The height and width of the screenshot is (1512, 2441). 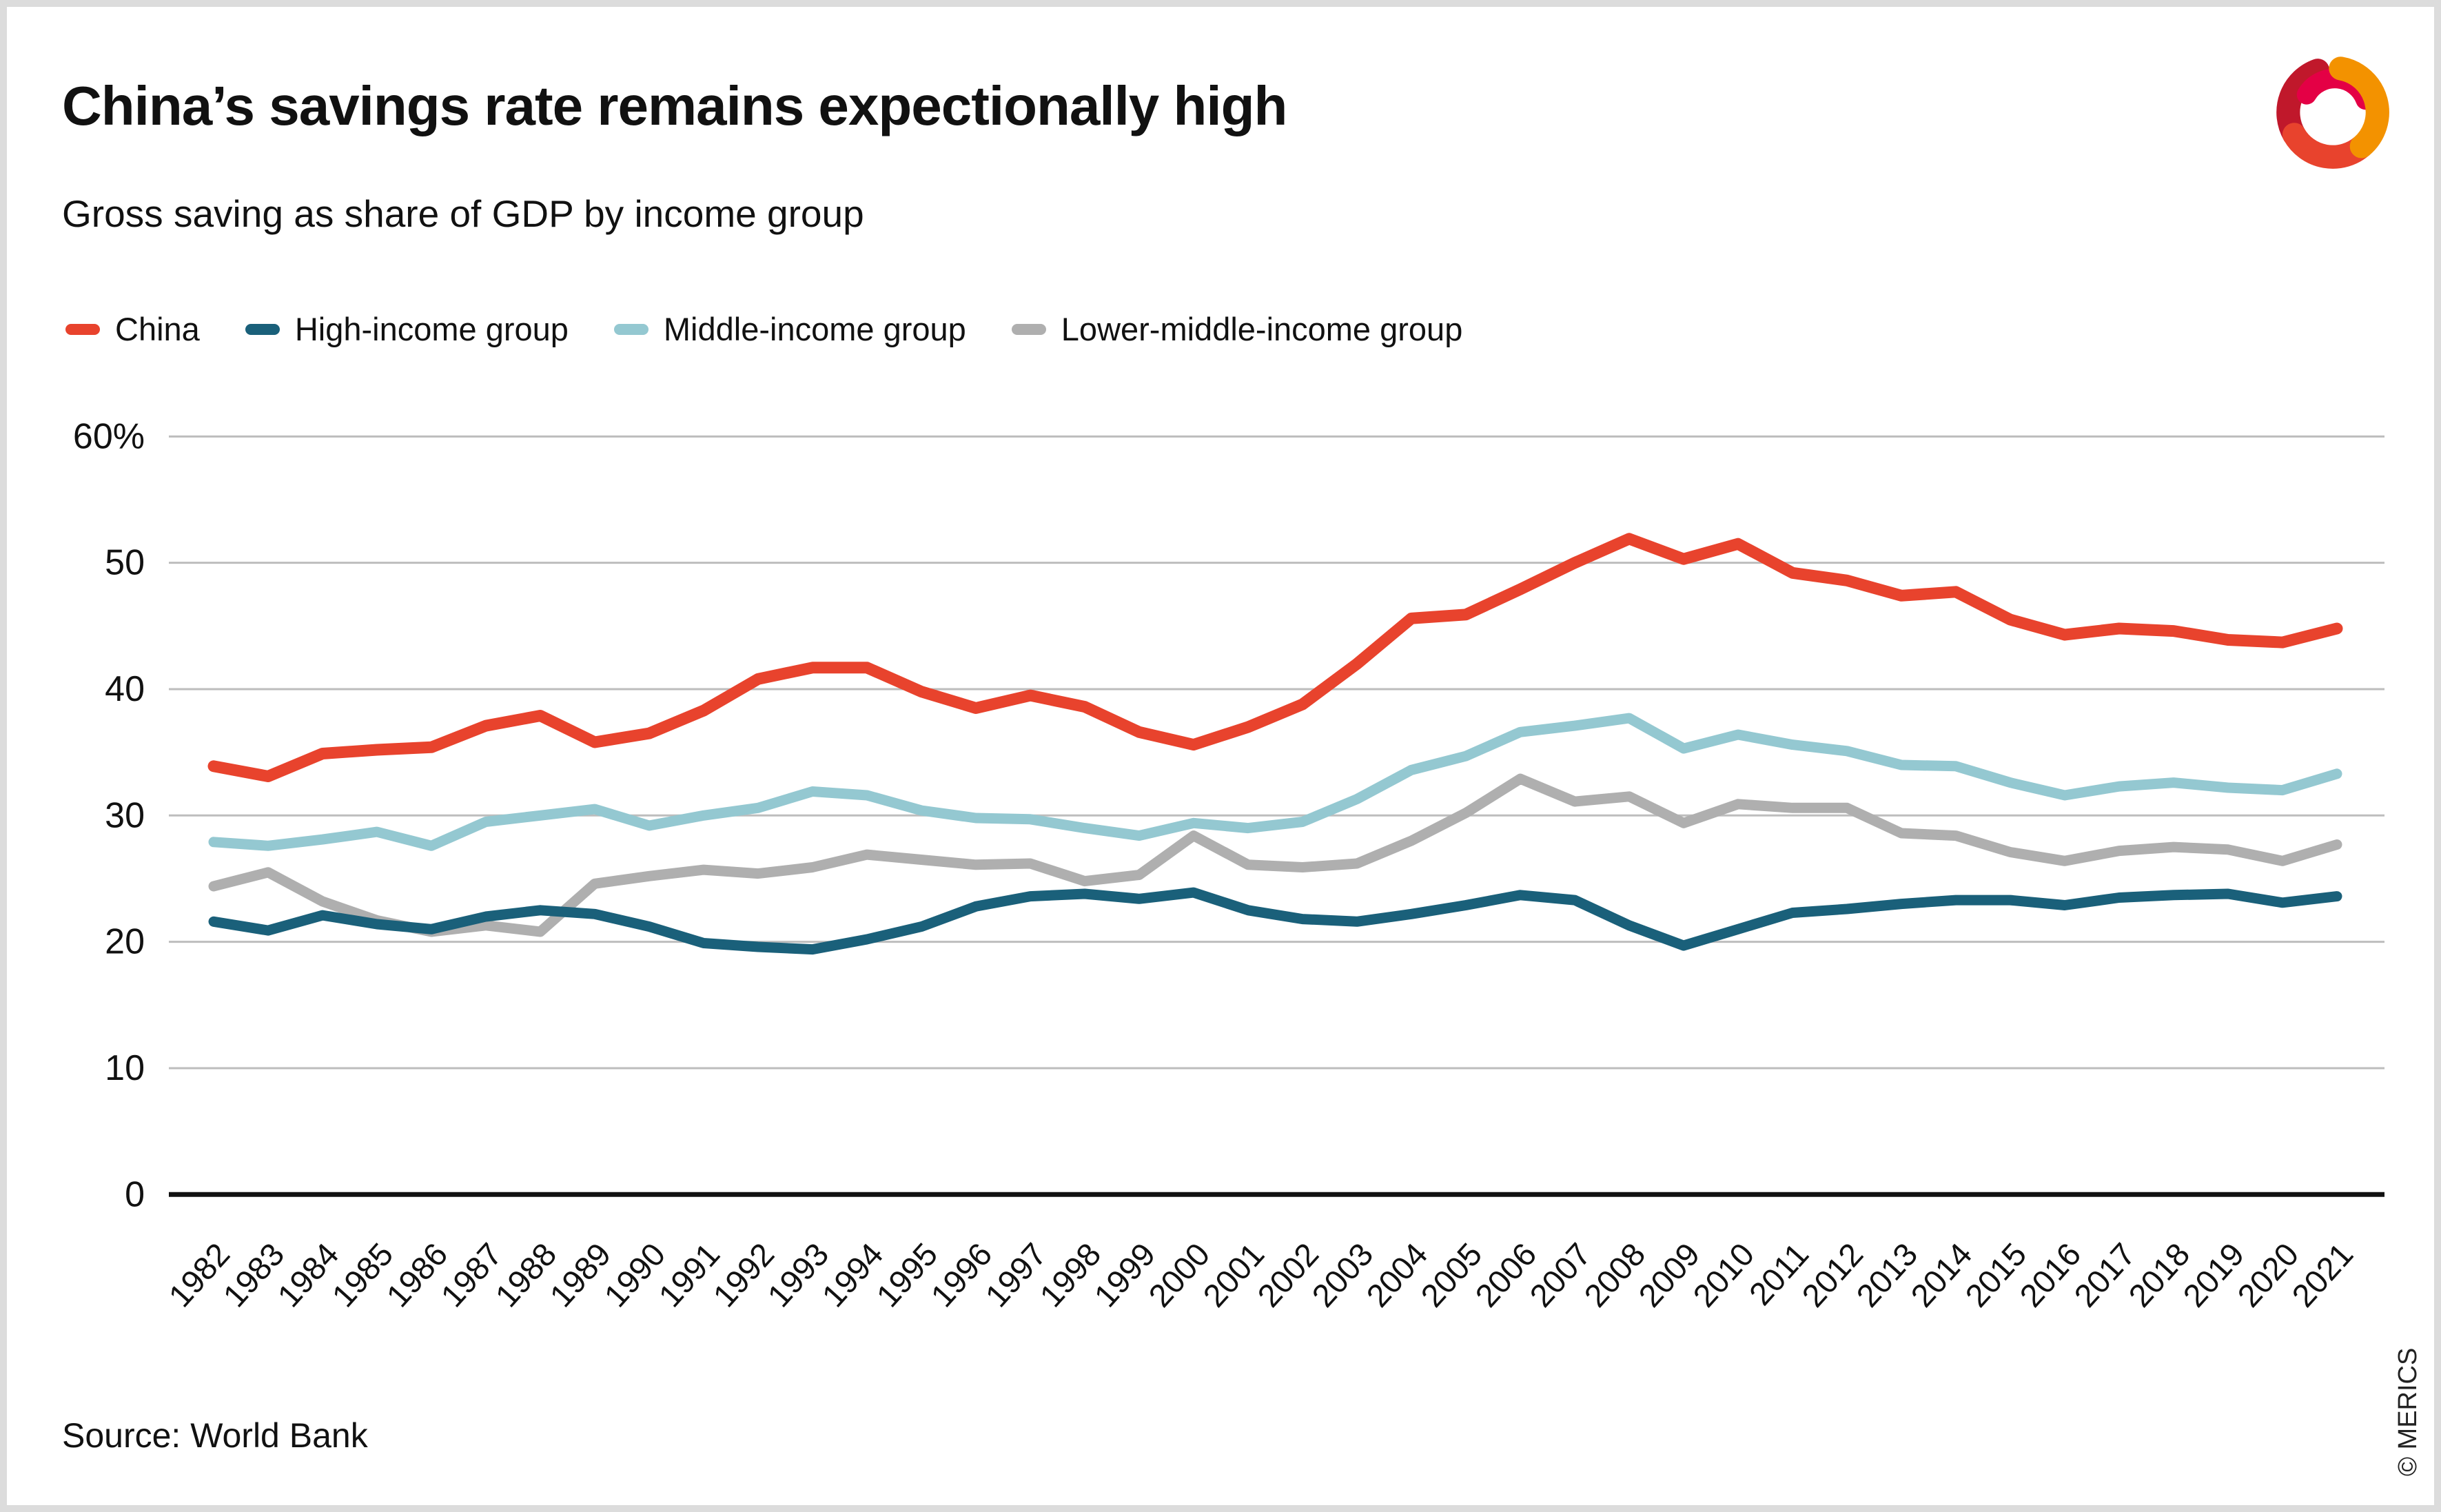 What do you see at coordinates (307, 1275) in the screenshot?
I see `x-tick-label: 1984` at bounding box center [307, 1275].